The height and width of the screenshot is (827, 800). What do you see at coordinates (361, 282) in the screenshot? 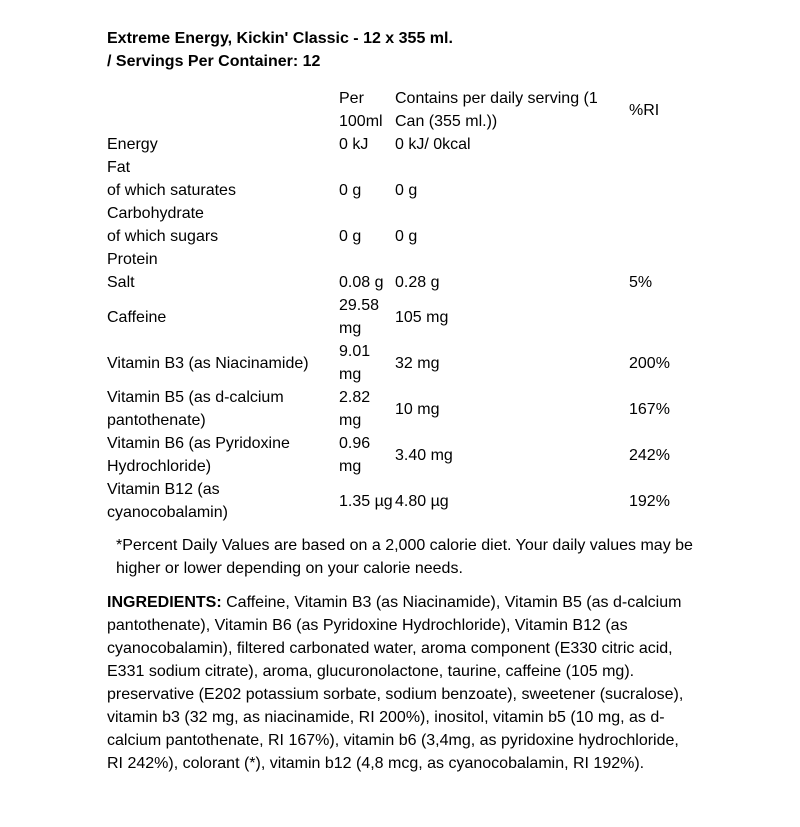
I see `per-100ml-value: 0.08 g` at bounding box center [361, 282].